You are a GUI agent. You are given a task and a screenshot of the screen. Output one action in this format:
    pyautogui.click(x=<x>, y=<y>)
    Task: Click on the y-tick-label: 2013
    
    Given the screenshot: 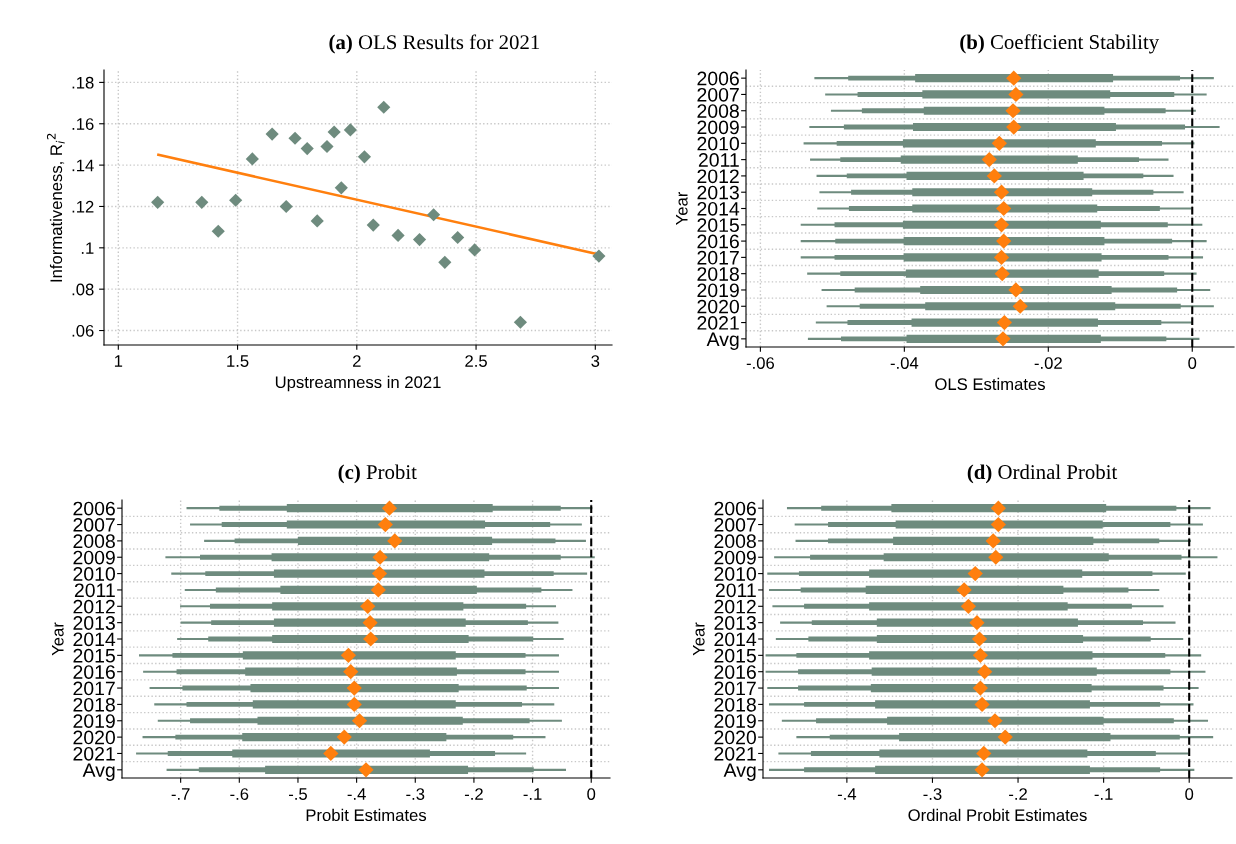 What is the action you would take?
    pyautogui.click(x=94, y=623)
    